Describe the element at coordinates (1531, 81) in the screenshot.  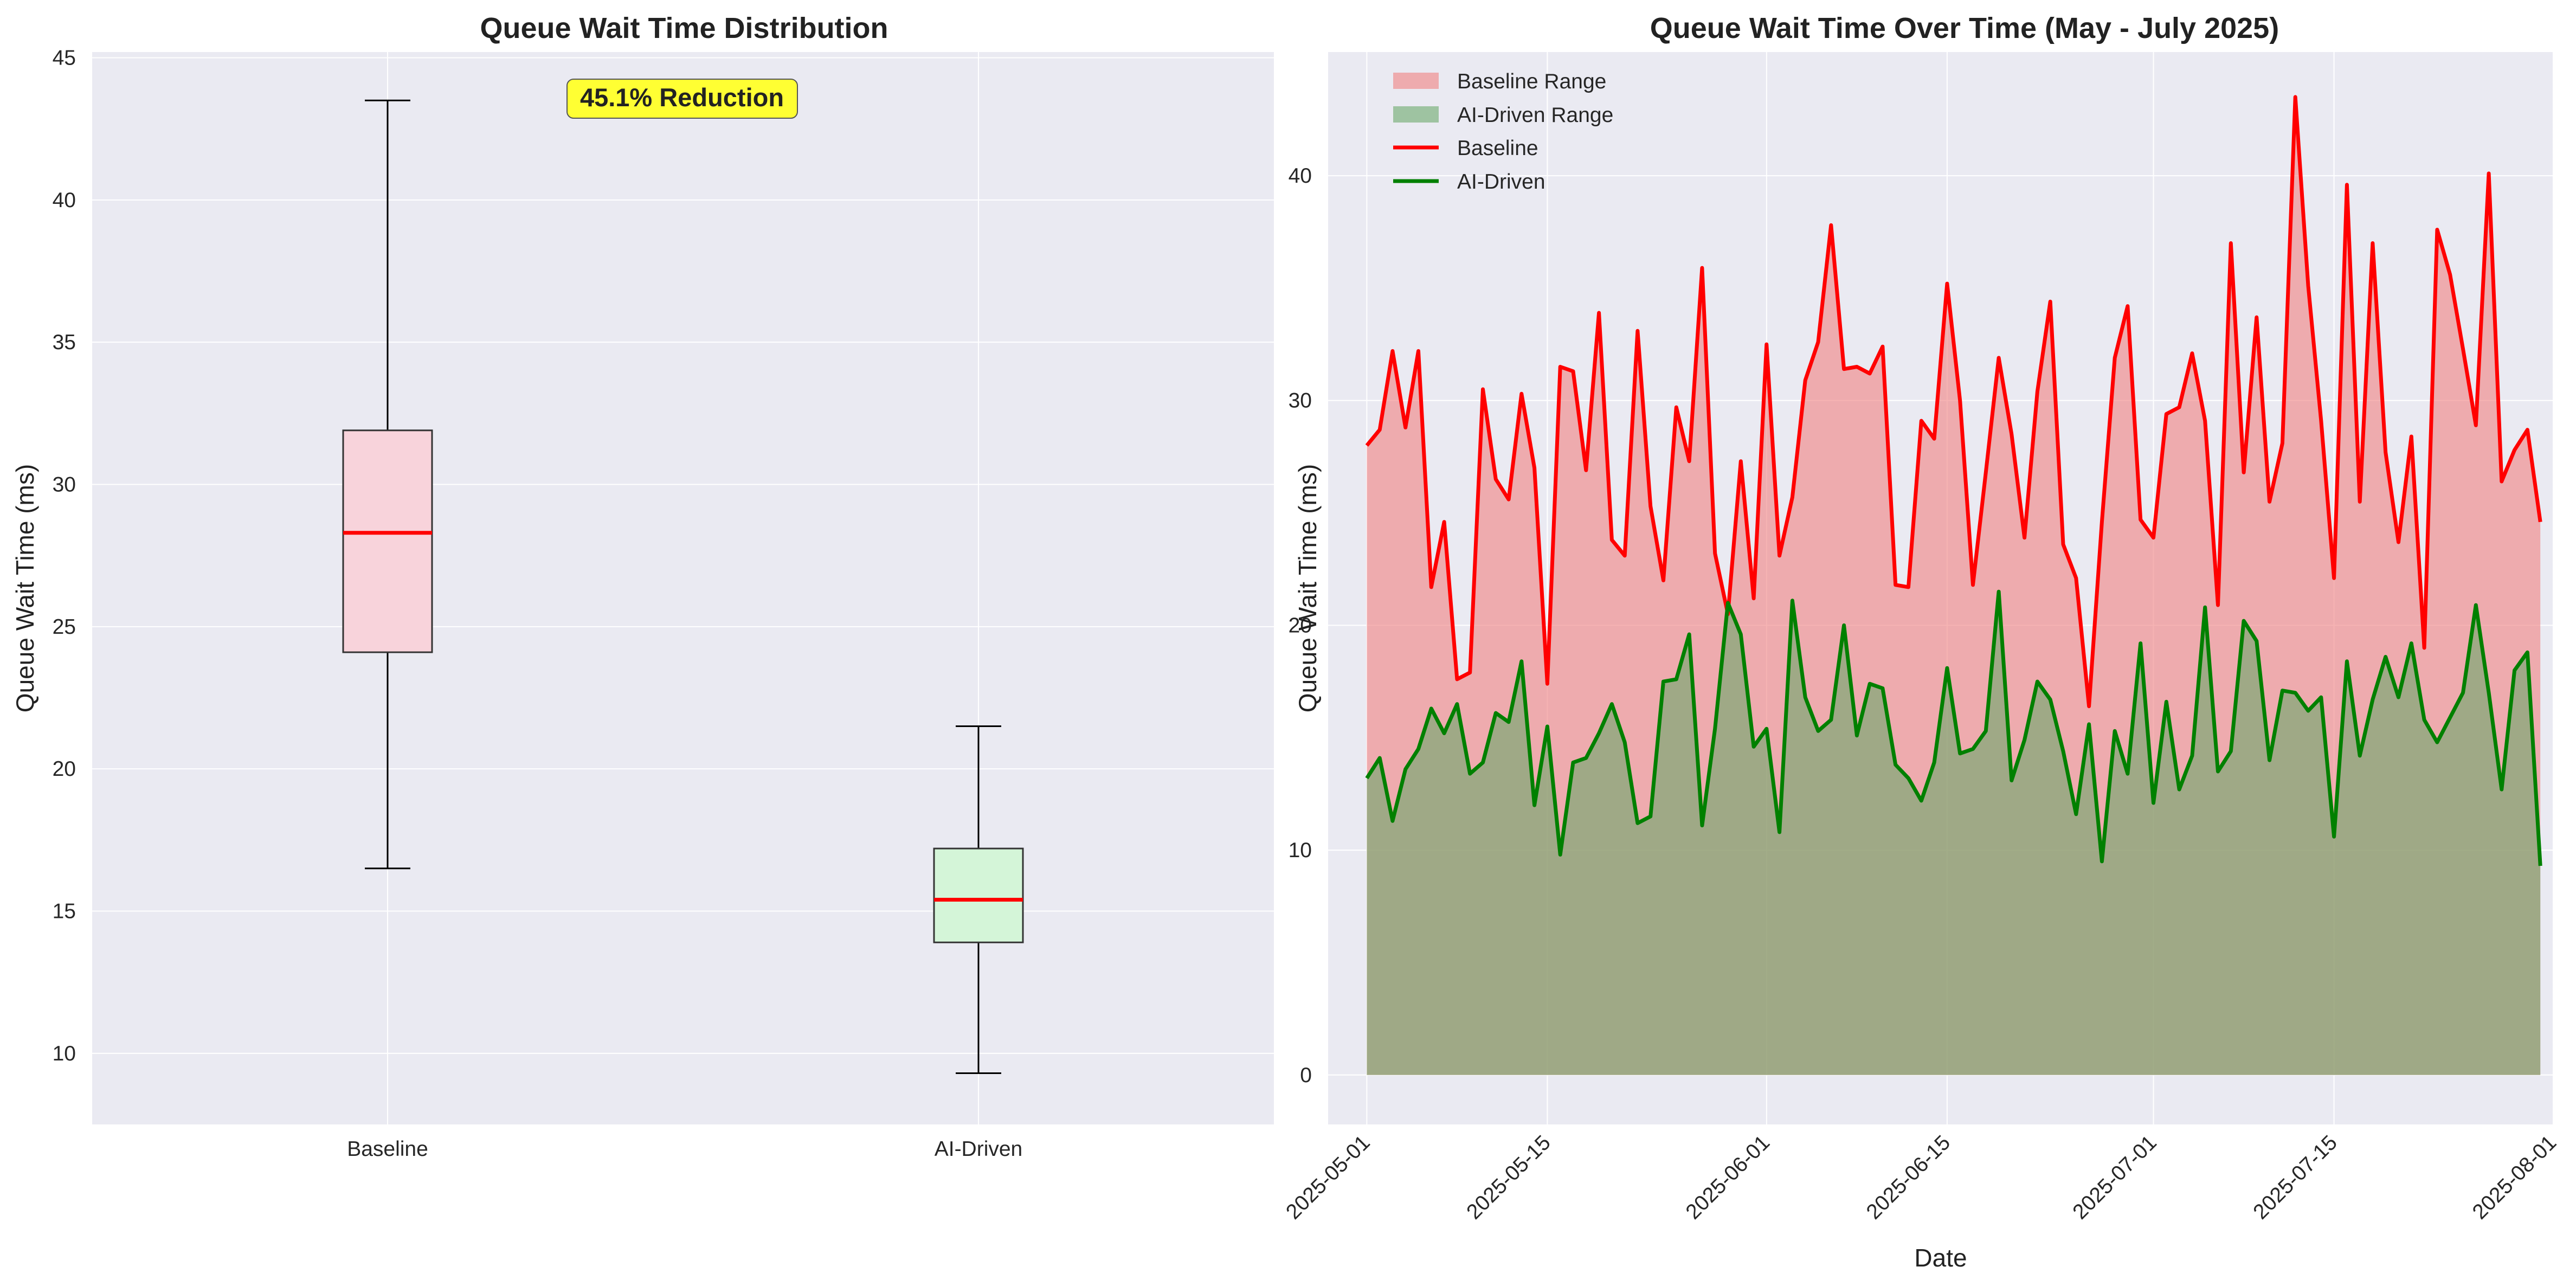
I see `legend-label-baseline-range: Baseline Range` at that location.